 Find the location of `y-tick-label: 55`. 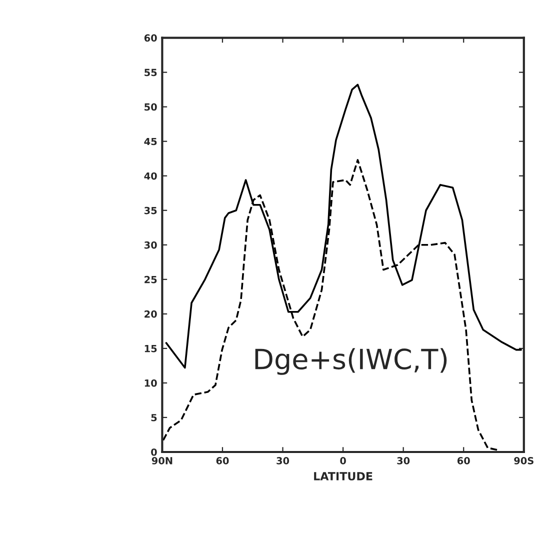

y-tick-label: 55 is located at coordinates (150, 72).